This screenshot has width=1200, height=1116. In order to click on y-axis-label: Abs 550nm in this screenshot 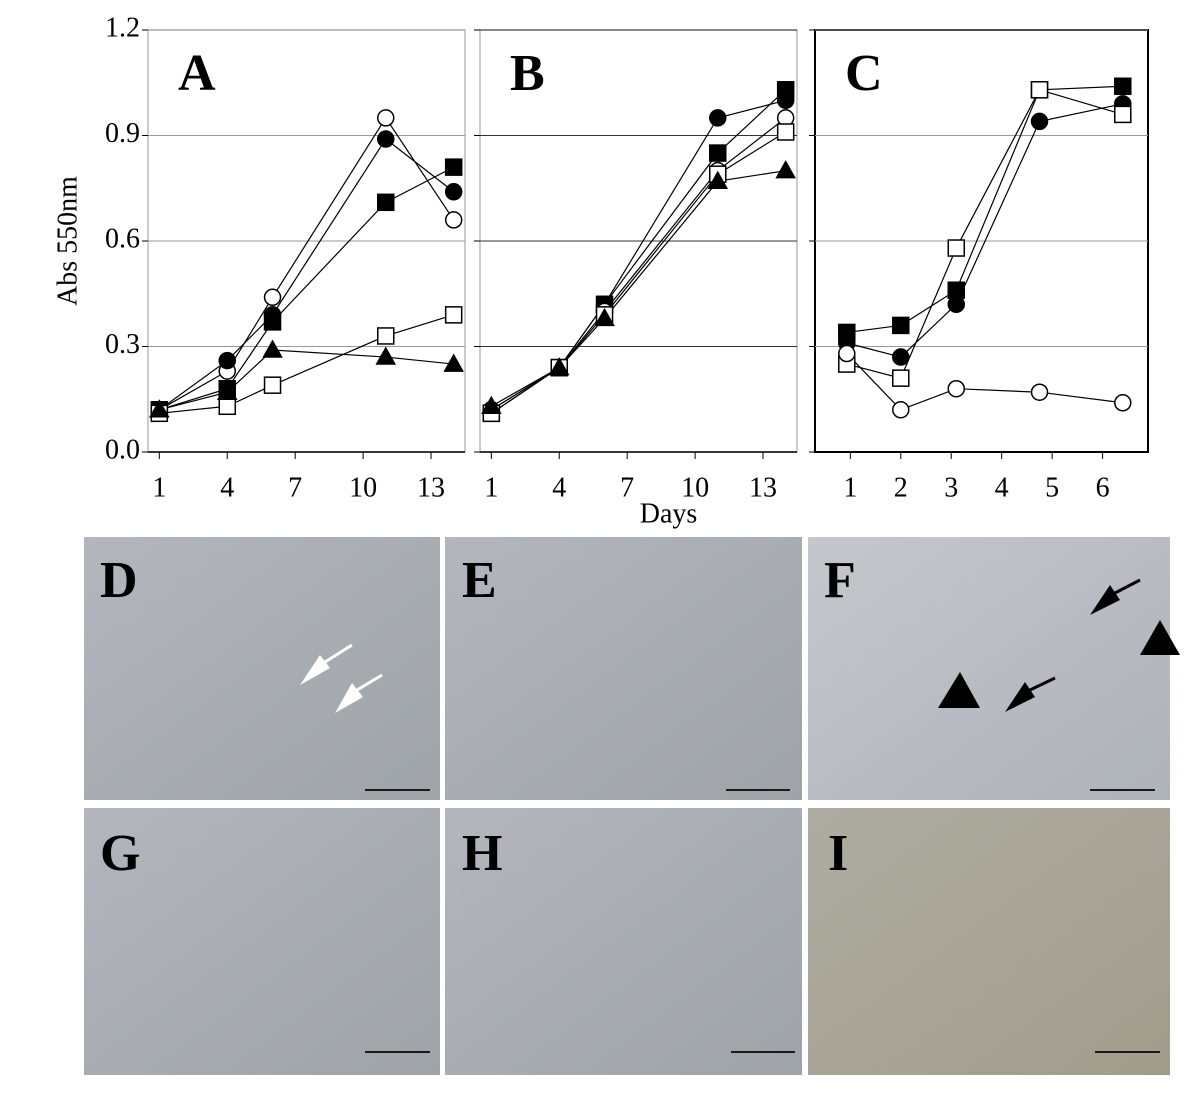, I will do `click(67, 241)`.